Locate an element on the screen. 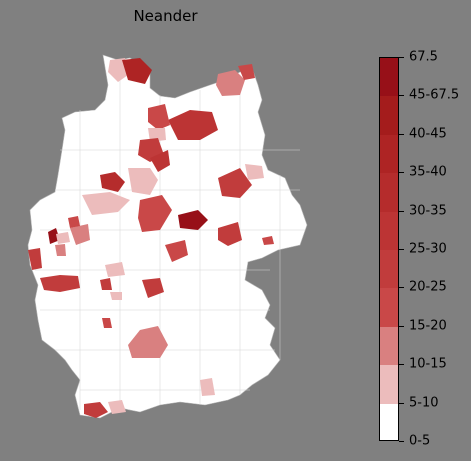 This screenshot has height=461, width=471. legend-label: 35-40 is located at coordinates (428, 172).